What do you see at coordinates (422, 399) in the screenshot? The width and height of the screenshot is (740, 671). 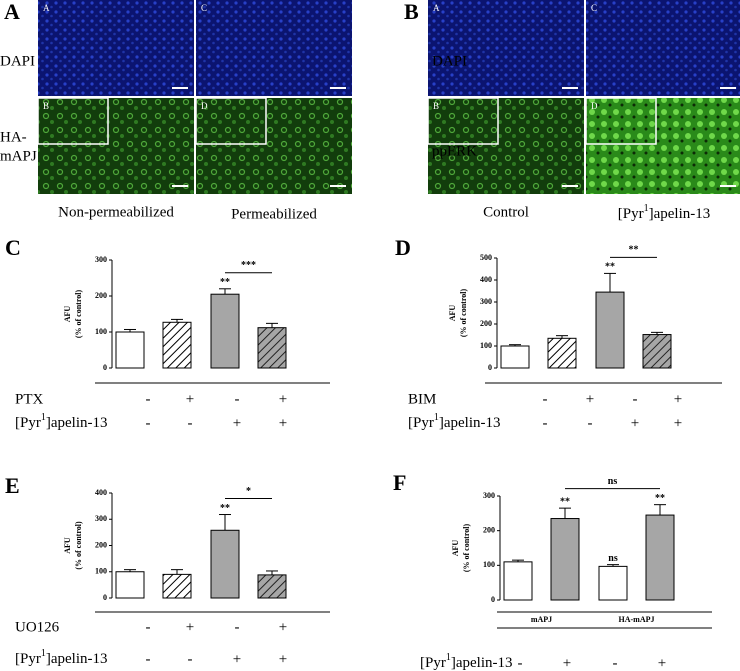 I see `row-label: BIM` at bounding box center [422, 399].